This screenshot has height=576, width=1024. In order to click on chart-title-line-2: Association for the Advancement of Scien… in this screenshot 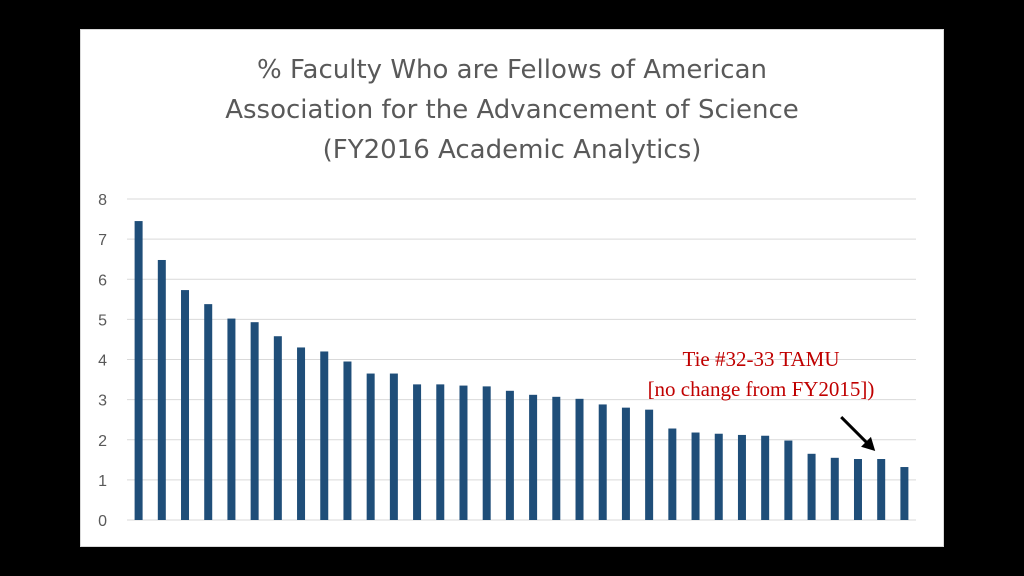, I will do `click(512, 110)`.